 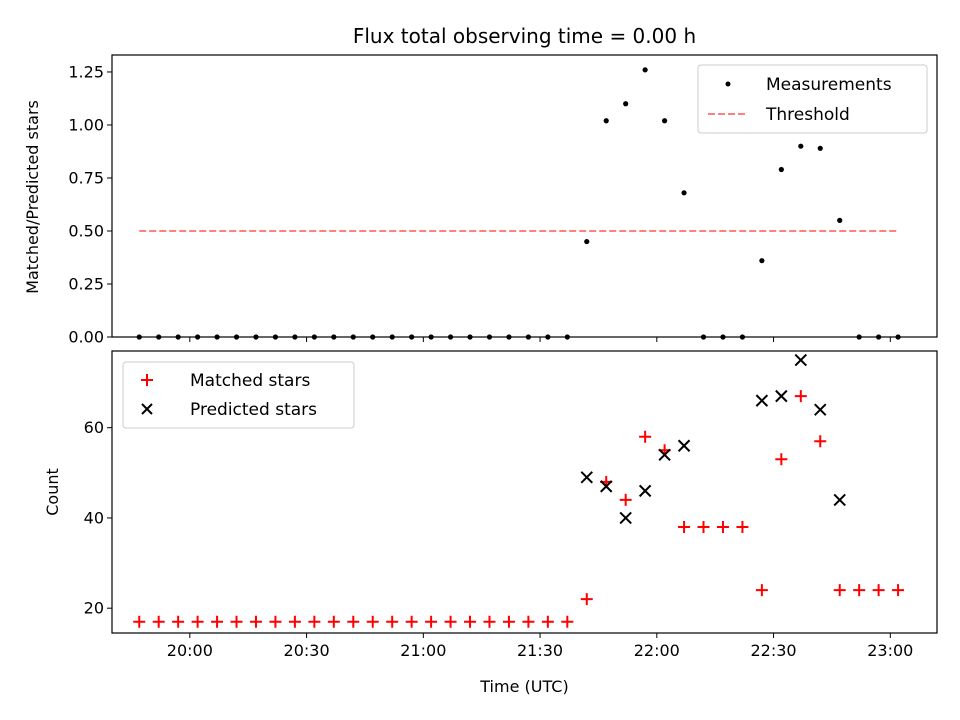 What do you see at coordinates (32, 197) in the screenshot?
I see `top-y-axis-label: Matched/Predicted stars` at bounding box center [32, 197].